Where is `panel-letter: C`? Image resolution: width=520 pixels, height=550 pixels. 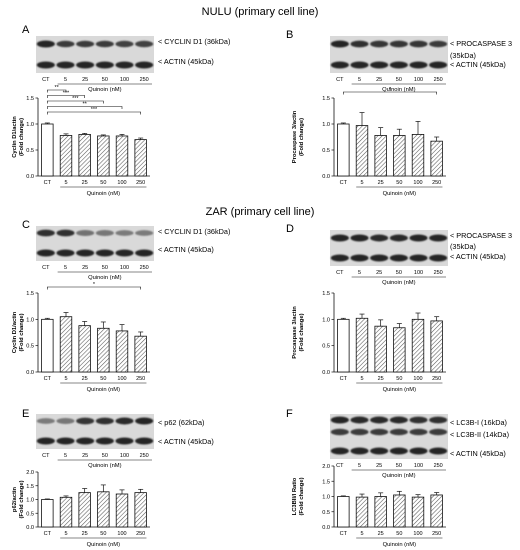
panel-letter: C is located at coordinates (26, 225).